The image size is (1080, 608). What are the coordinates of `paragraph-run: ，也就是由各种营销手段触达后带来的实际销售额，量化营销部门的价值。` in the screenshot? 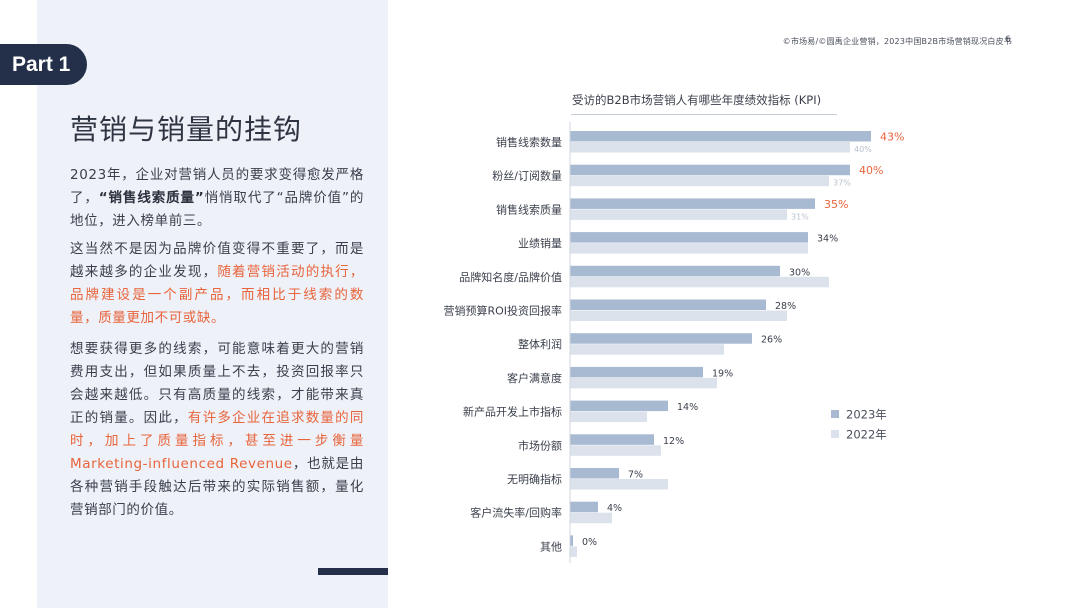 It's located at (217, 487).